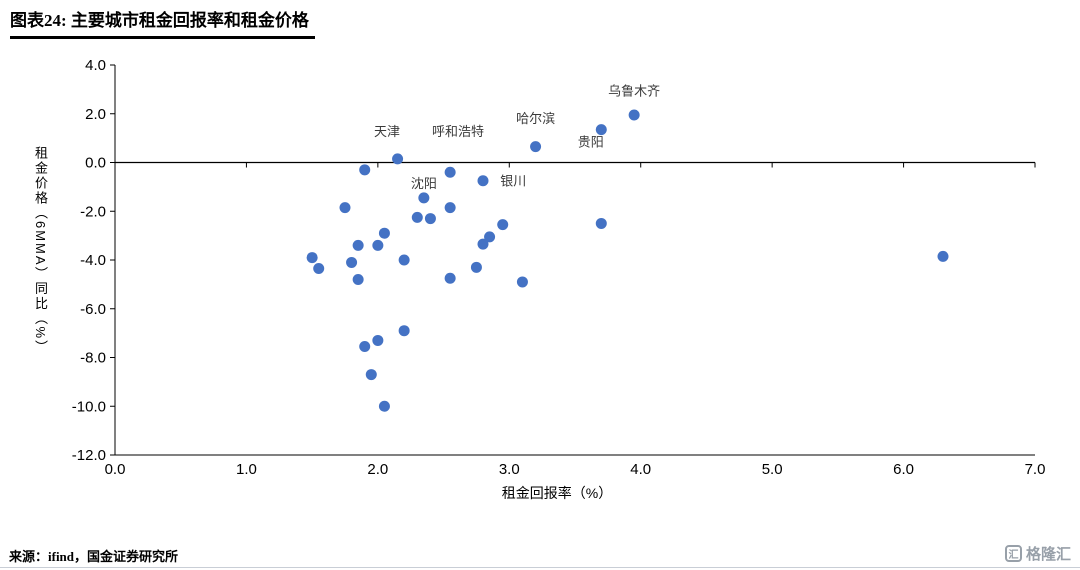 The width and height of the screenshot is (1080, 570). Describe the element at coordinates (591, 142) in the screenshot. I see `city-label: 贵阳` at that location.